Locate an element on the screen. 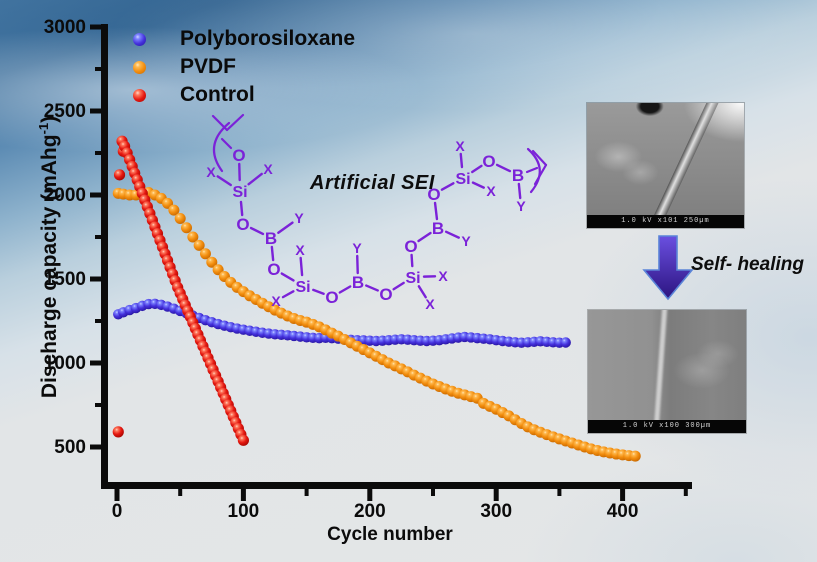  sem-after-surface is located at coordinates (667, 365).